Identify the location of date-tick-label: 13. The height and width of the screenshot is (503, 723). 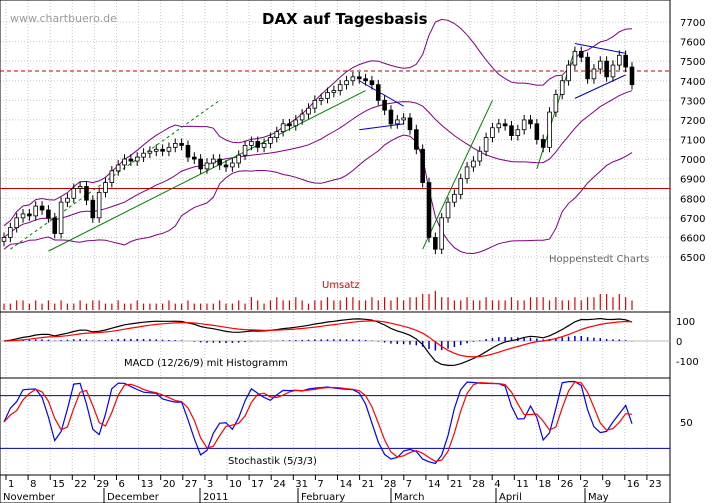
(147, 484).